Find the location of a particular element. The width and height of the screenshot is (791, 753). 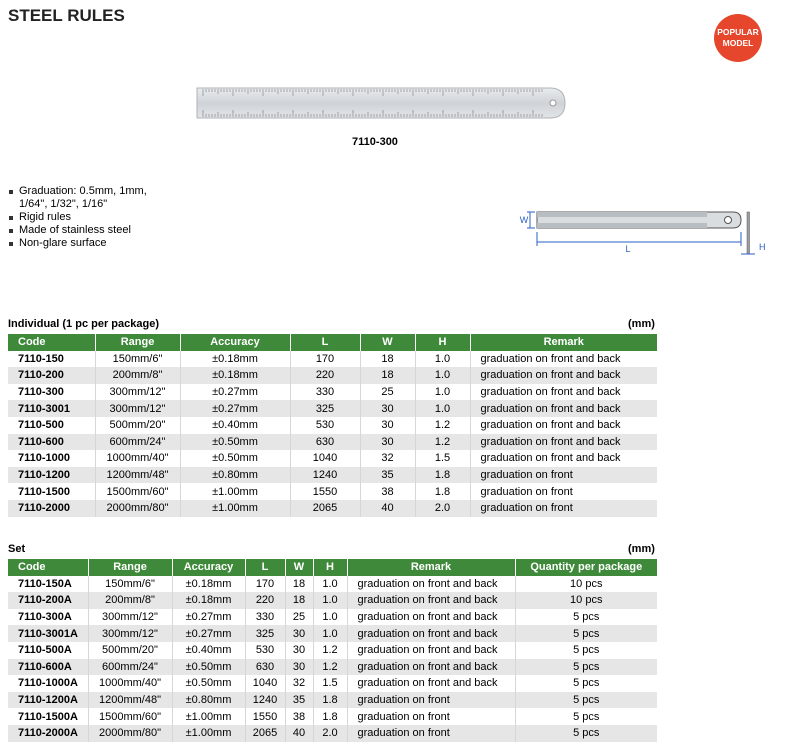

cell: 1240 is located at coordinates (264, 700).